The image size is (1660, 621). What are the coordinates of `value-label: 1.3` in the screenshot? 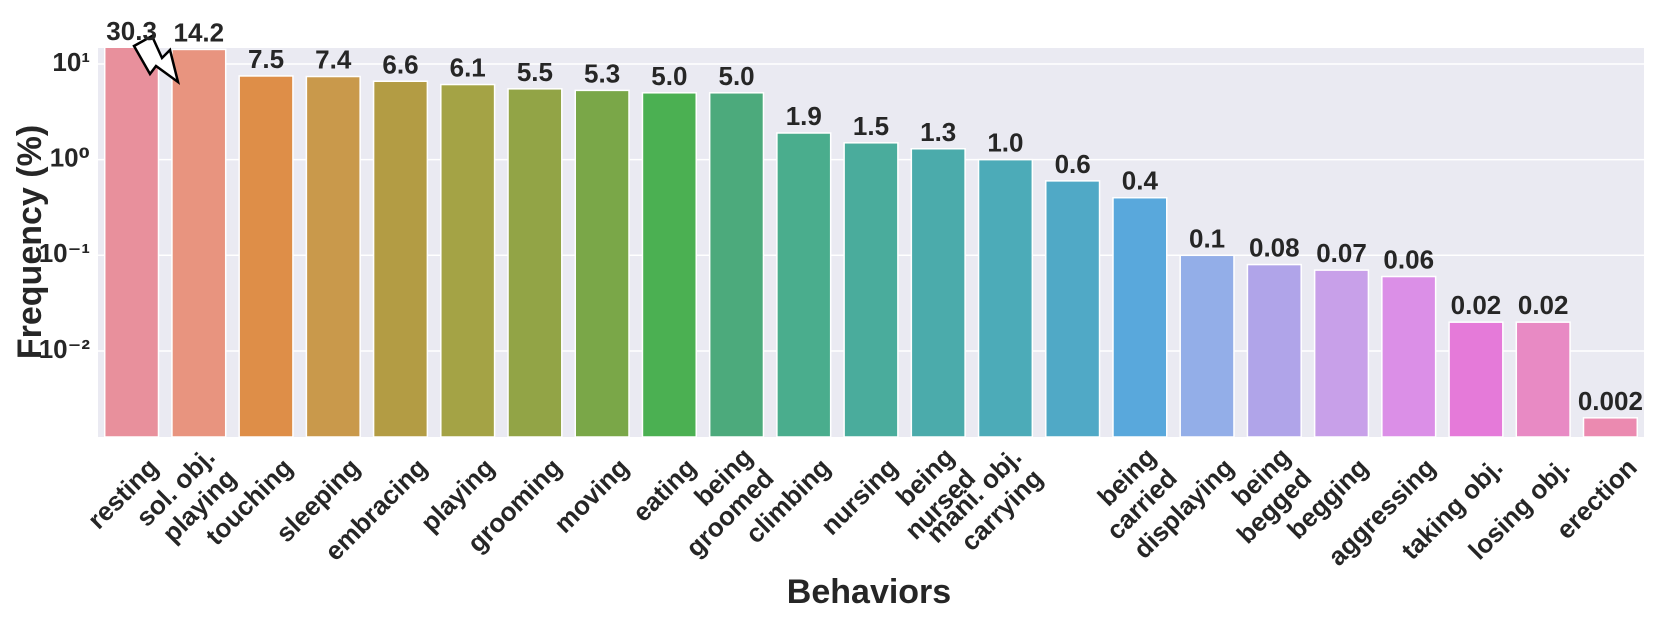 It's located at (938, 132).